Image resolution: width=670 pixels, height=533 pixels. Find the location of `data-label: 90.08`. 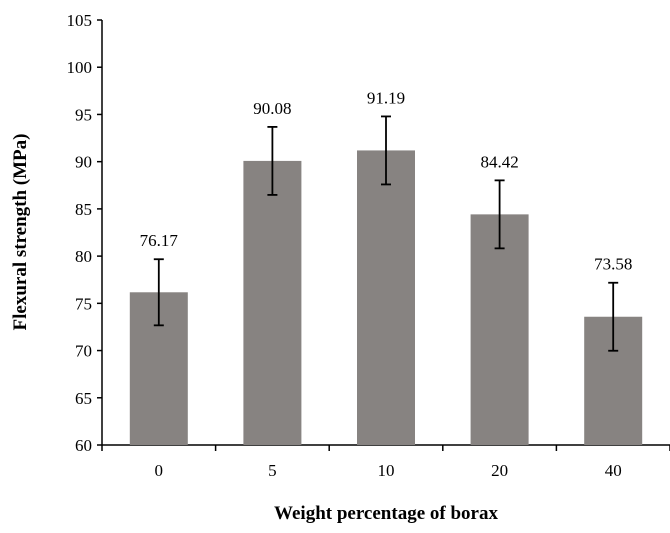

data-label: 90.08 is located at coordinates (272, 108).